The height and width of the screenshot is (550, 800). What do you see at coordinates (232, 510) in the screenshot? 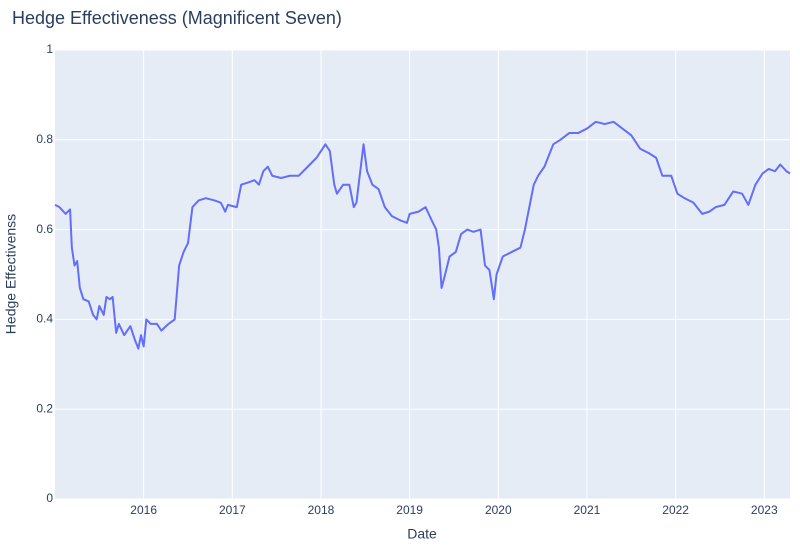
I see `x-tick-label: 2017` at bounding box center [232, 510].